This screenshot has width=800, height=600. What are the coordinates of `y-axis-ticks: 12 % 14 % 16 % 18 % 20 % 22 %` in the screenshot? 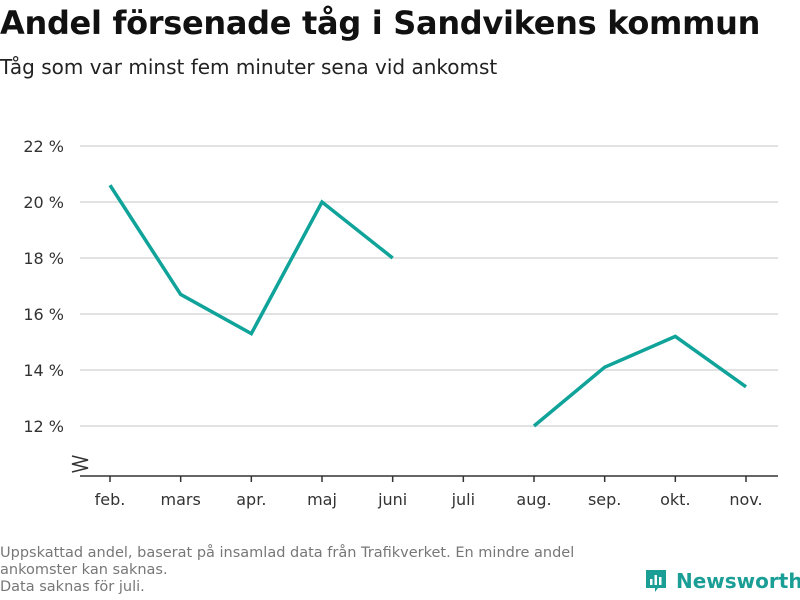 It's located at (43, 286).